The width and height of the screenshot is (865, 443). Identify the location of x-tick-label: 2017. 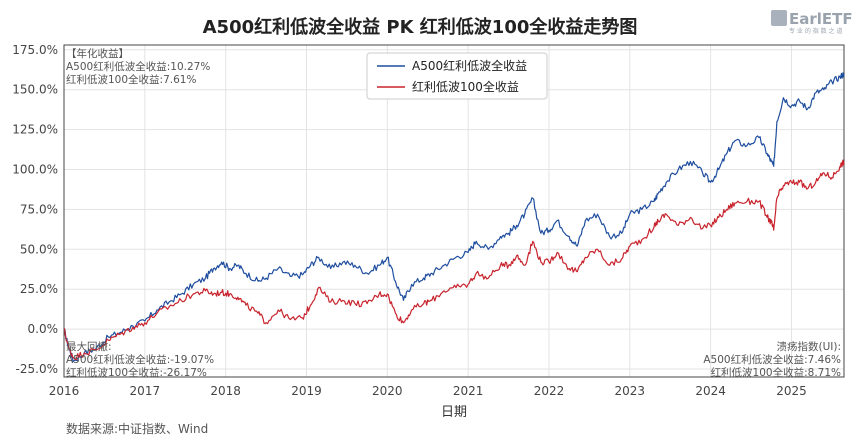
(145, 391).